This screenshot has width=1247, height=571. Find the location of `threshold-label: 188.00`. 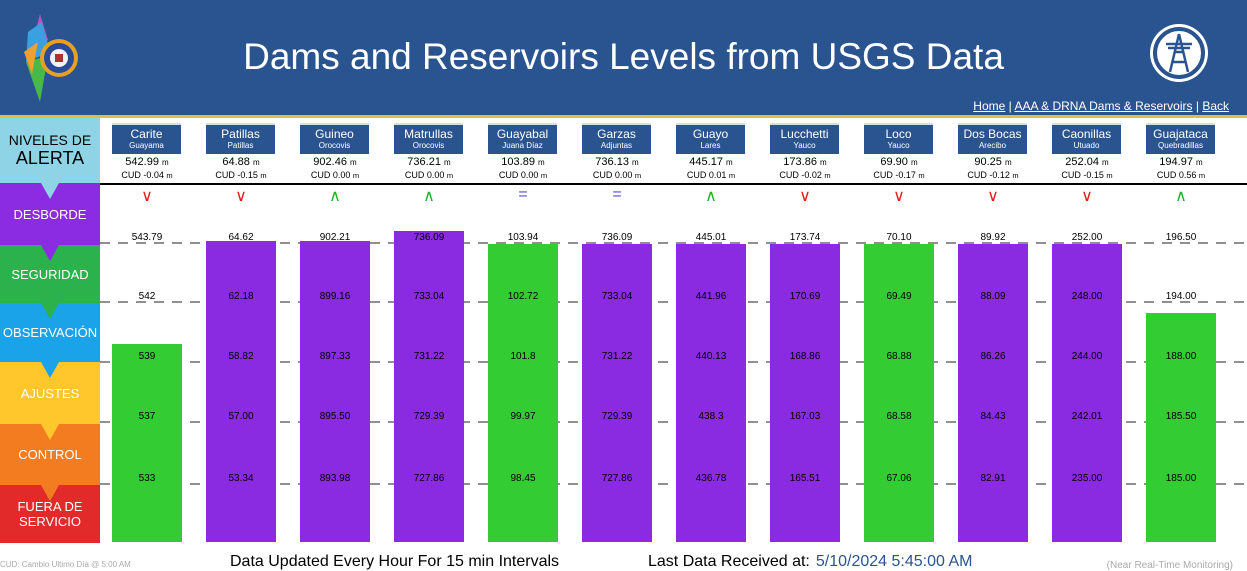

threshold-label: 188.00 is located at coordinates (1181, 356).